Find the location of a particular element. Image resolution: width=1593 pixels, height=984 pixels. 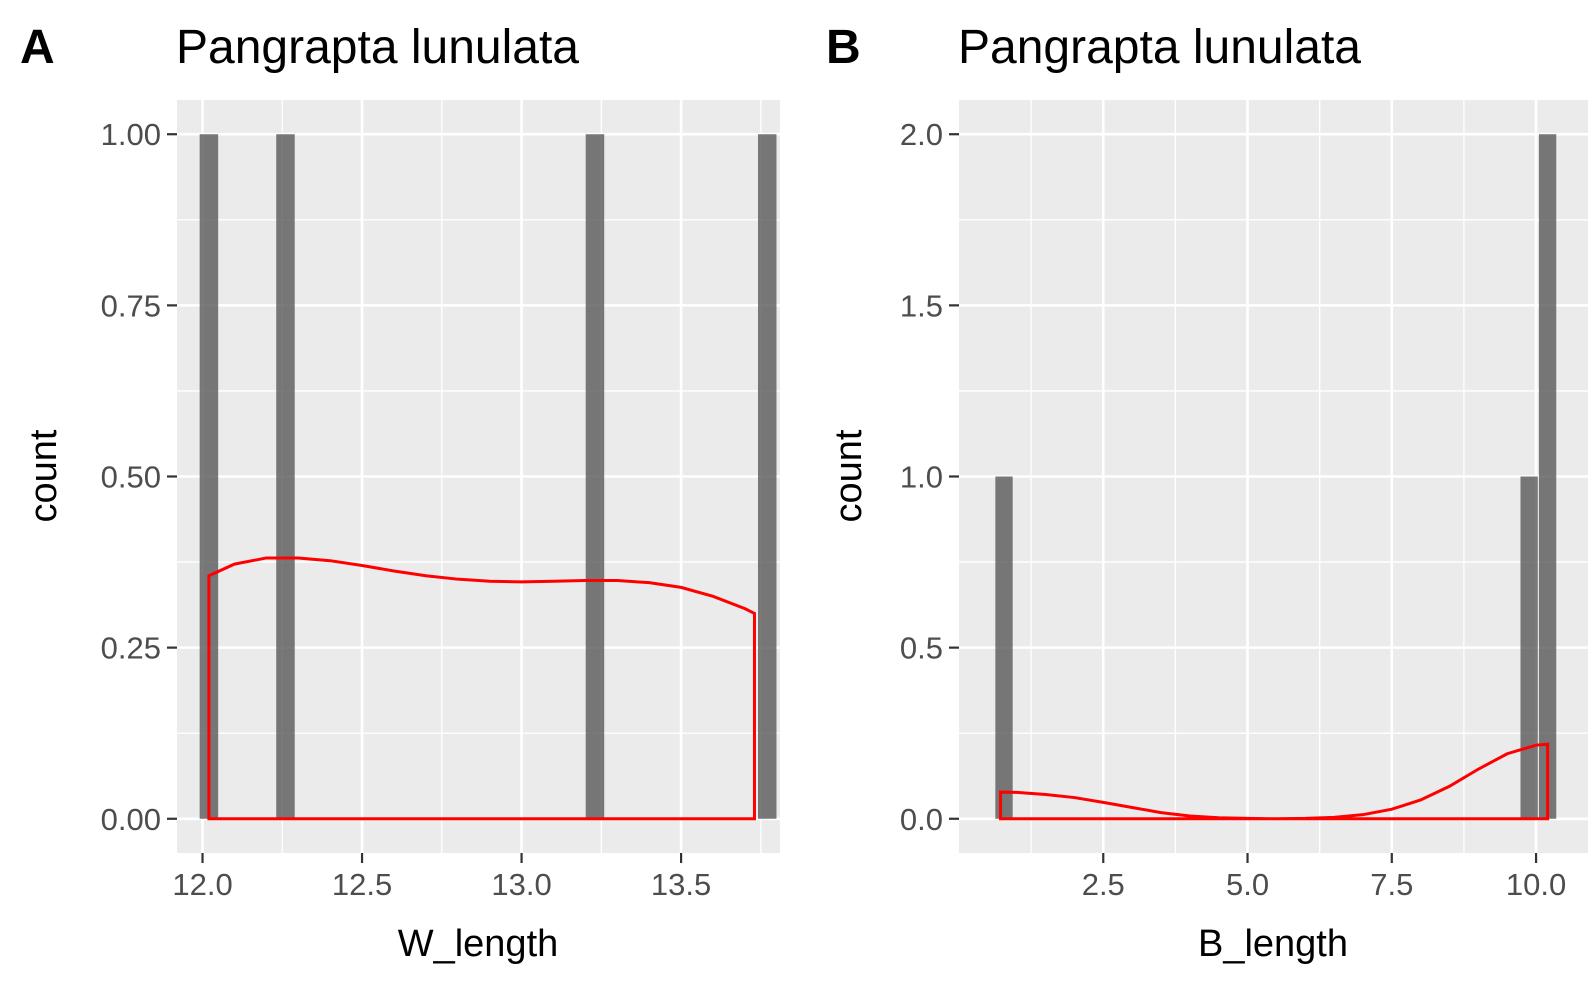

panel-b-x-axis-title: B_length is located at coordinates (1273, 944).